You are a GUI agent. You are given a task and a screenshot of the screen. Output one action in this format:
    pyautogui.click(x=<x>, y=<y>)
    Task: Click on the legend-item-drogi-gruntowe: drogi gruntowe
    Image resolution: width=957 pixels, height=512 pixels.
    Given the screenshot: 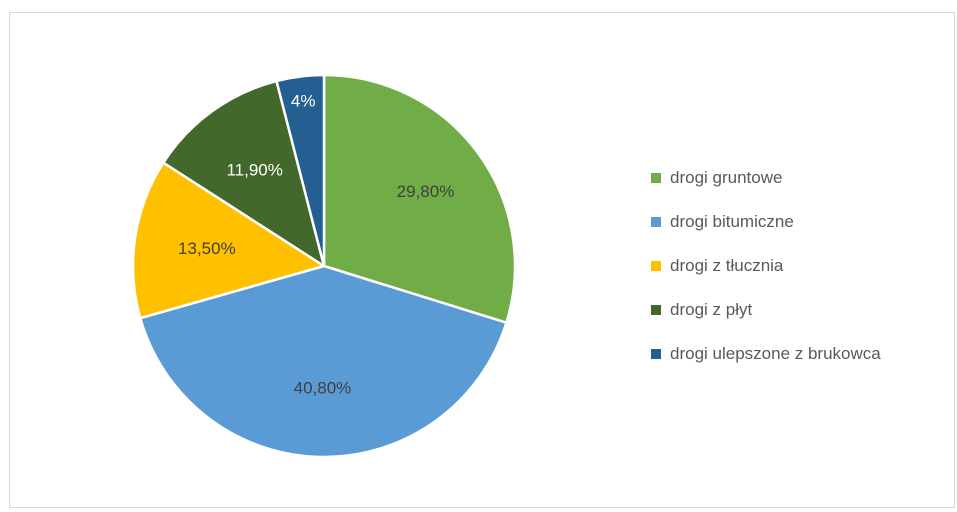 What is the action you would take?
    pyautogui.click(x=801, y=178)
    